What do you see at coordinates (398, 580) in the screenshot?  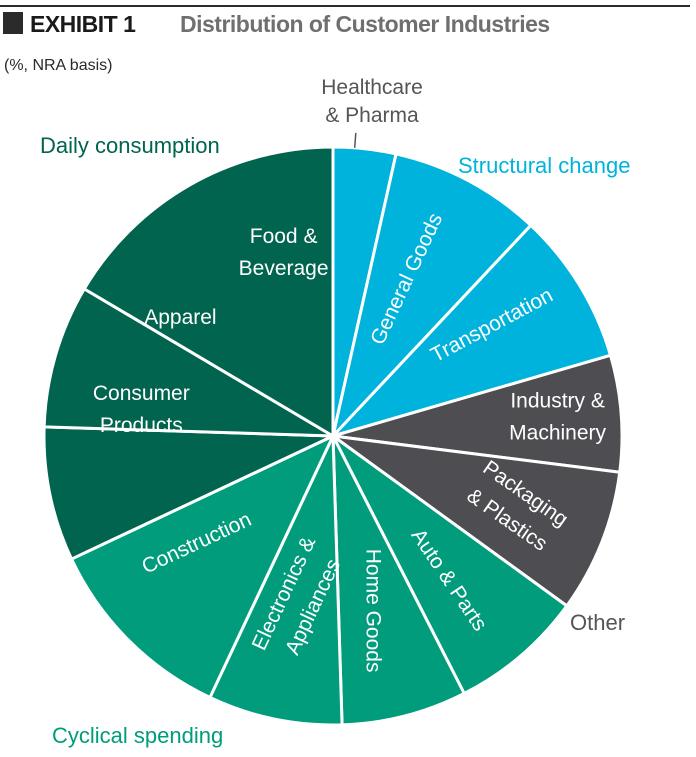 I see `slice-home-goods` at bounding box center [398, 580].